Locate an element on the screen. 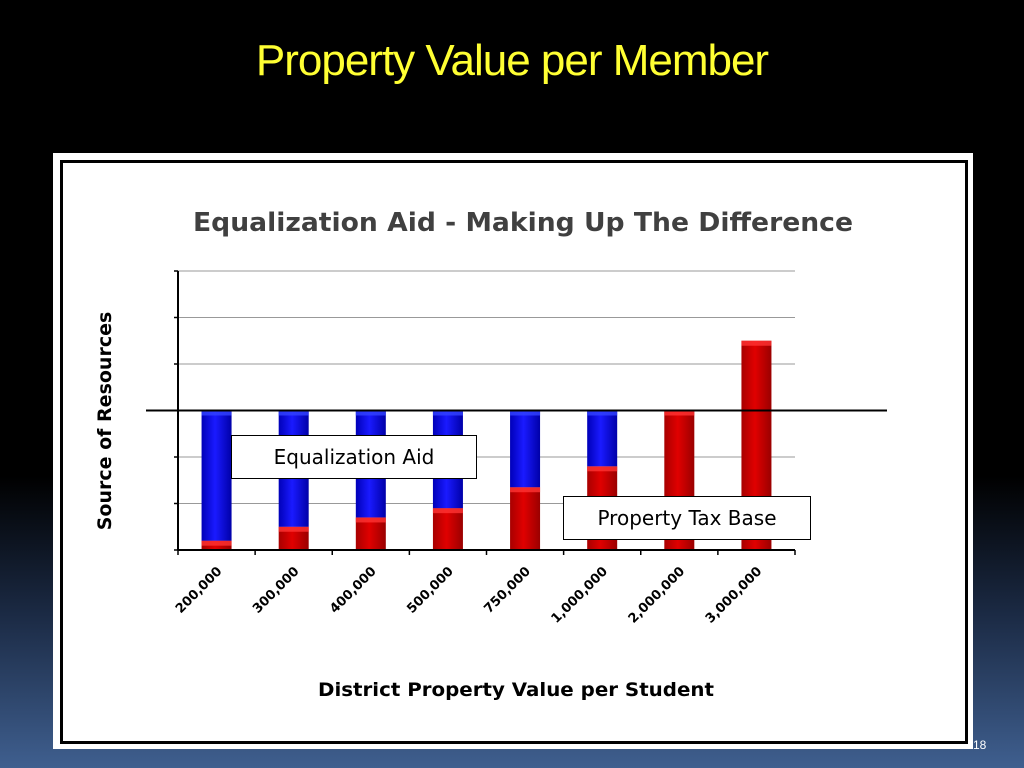 The width and height of the screenshot is (1024, 768). x-tick-label: 1,000,000 is located at coordinates (580, 595).